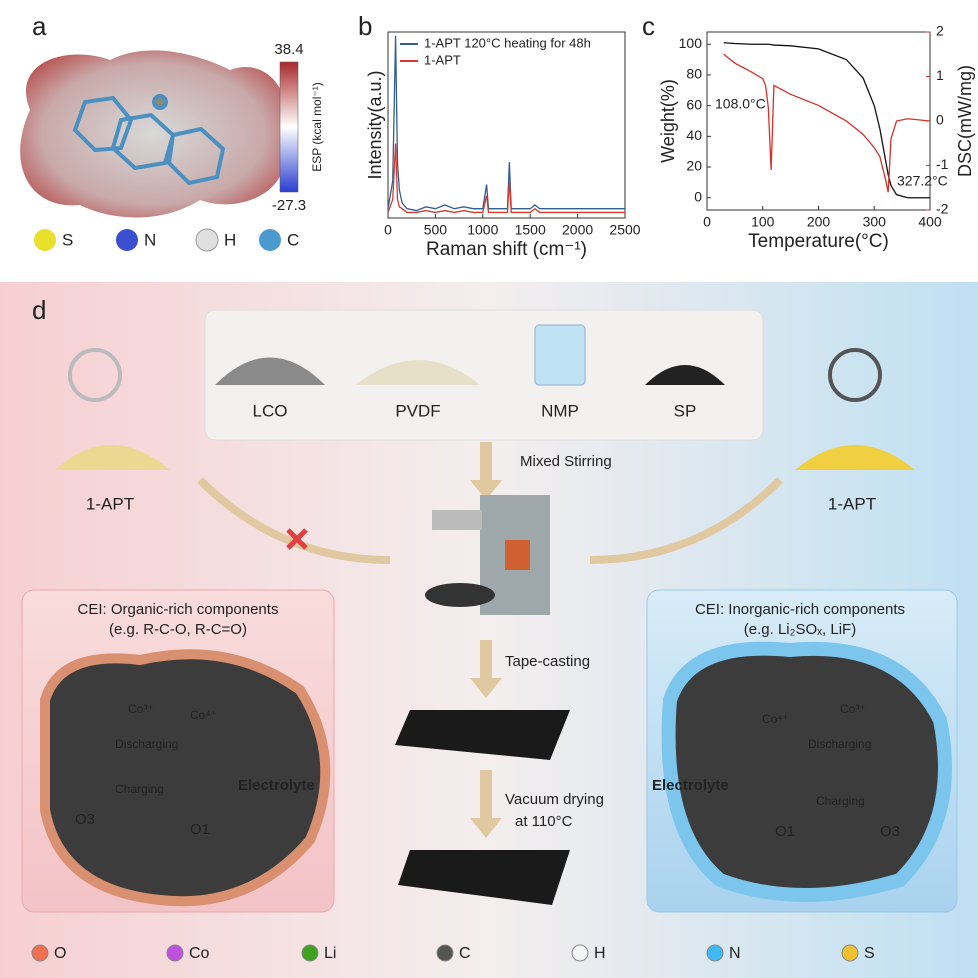 Image resolution: width=978 pixels, height=978 pixels. Describe the element at coordinates (484, 877) in the screenshot. I see `dried-sheet` at that location.